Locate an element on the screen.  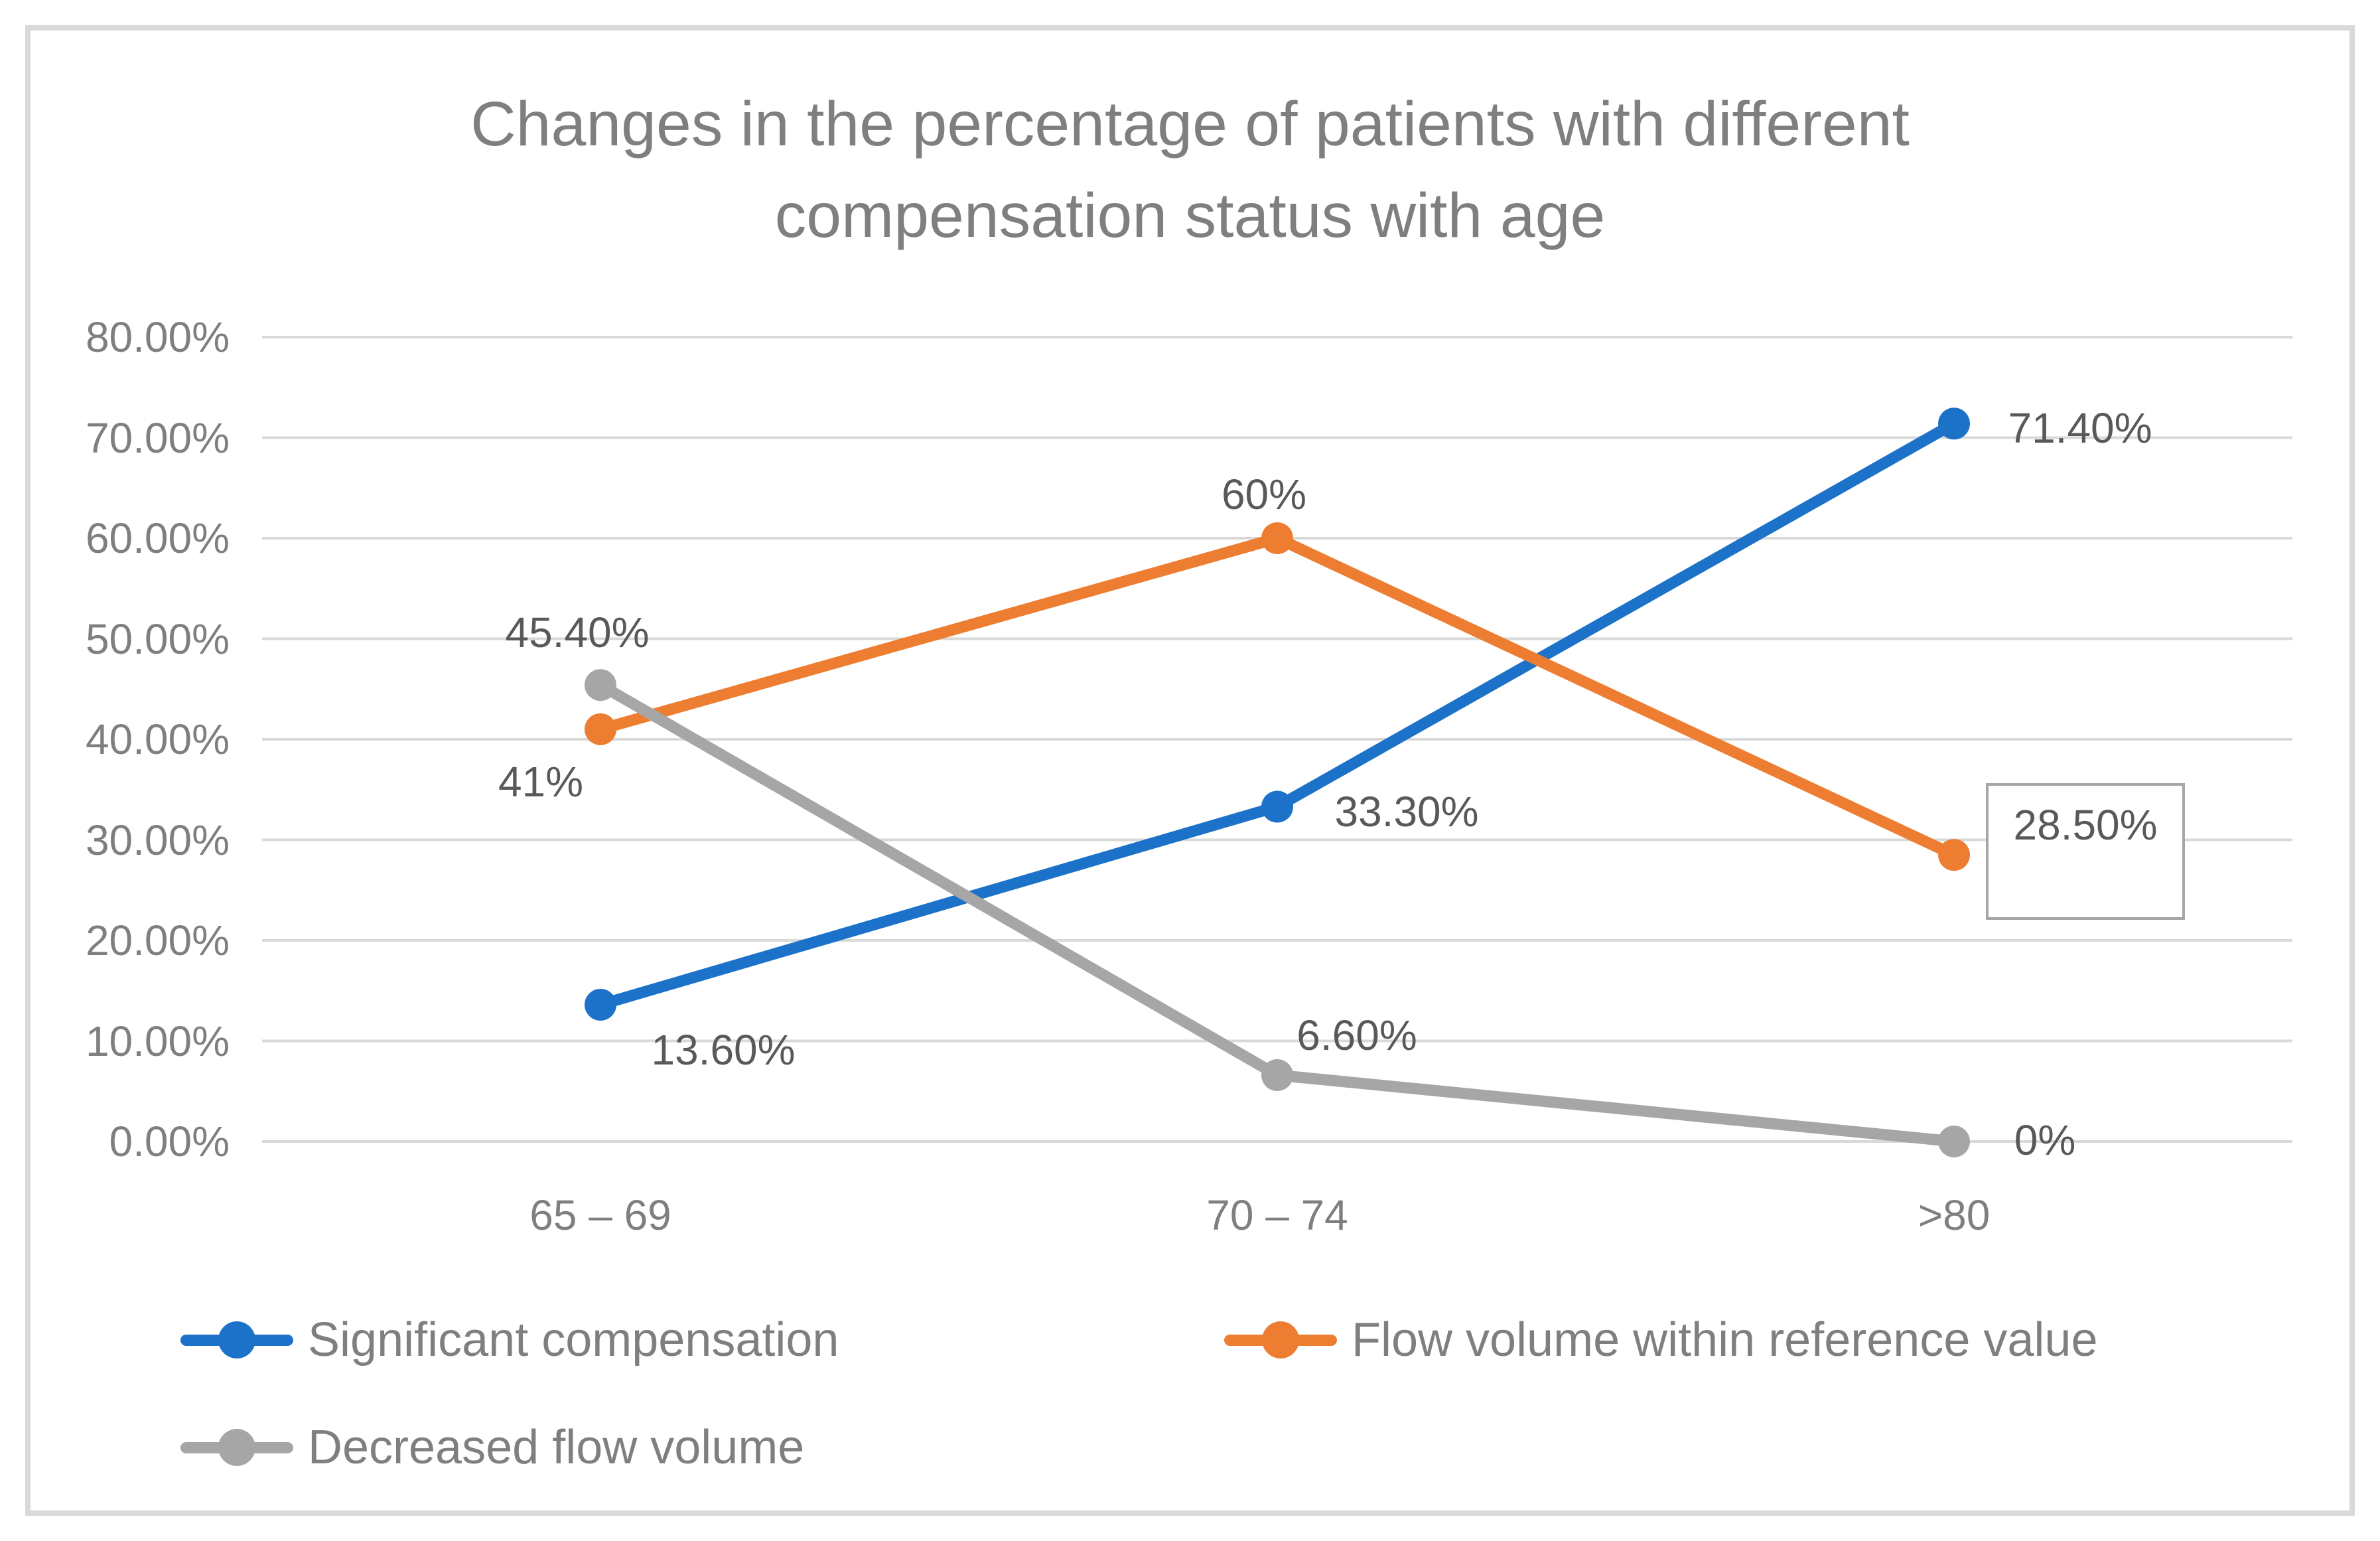
y-axis-tick-label: 0.00% is located at coordinates (169, 1141).